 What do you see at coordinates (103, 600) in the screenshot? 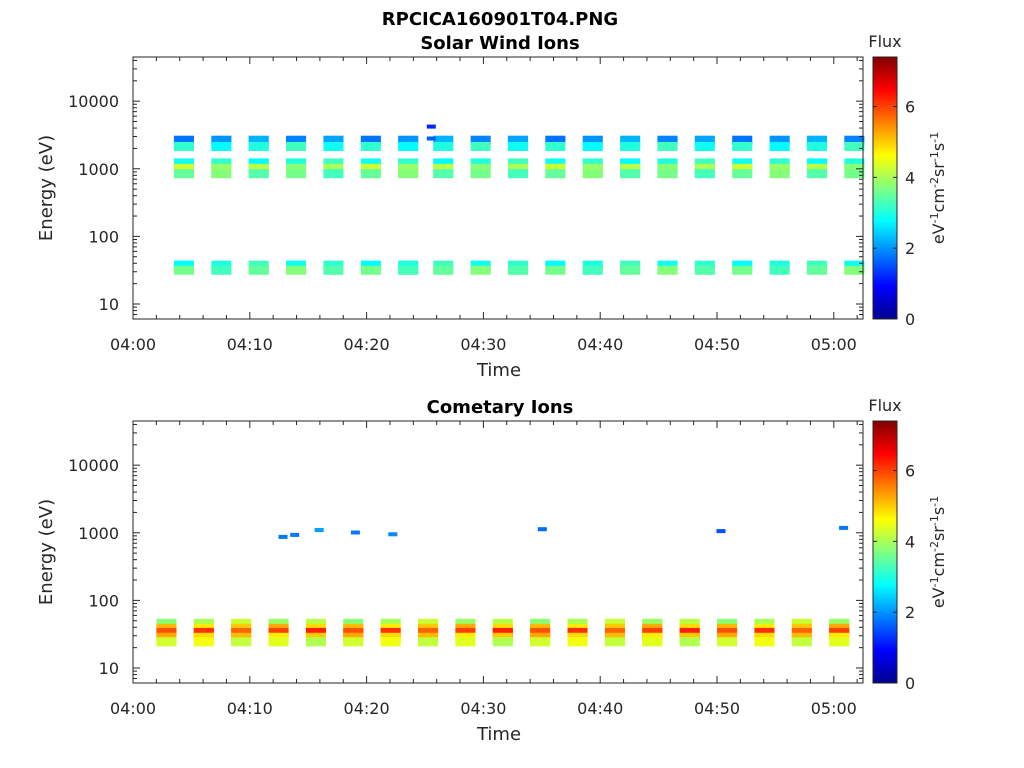
I see `y-tick-label: 100` at bounding box center [103, 600].